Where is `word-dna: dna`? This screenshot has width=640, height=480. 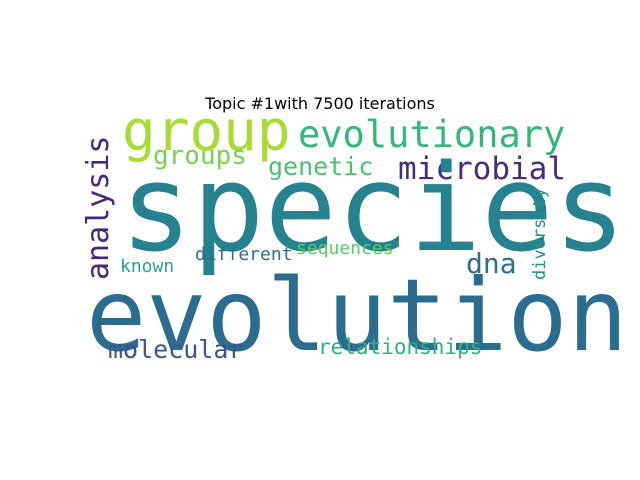
word-dna: dna is located at coordinates (491, 263).